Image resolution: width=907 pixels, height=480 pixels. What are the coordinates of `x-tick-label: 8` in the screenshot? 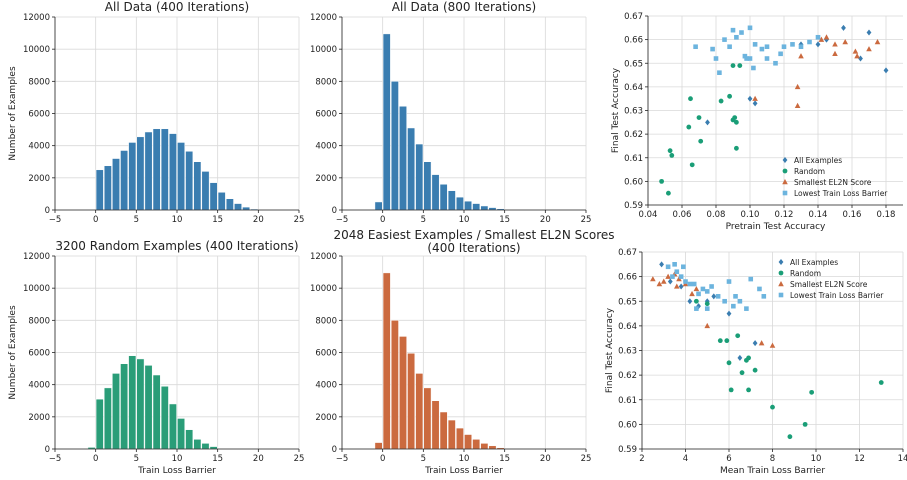 It's located at (772, 459).